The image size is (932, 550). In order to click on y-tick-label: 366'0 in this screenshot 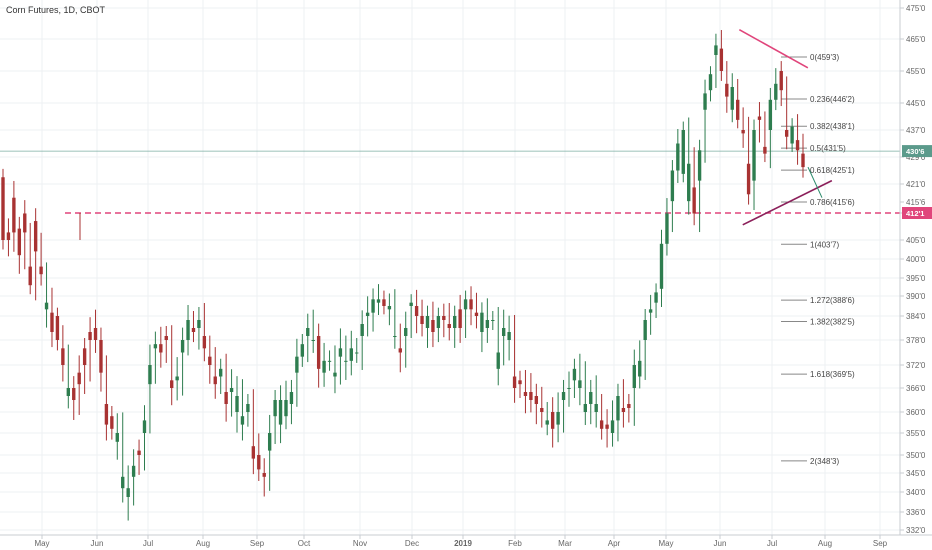, I will do `click(916, 388)`.